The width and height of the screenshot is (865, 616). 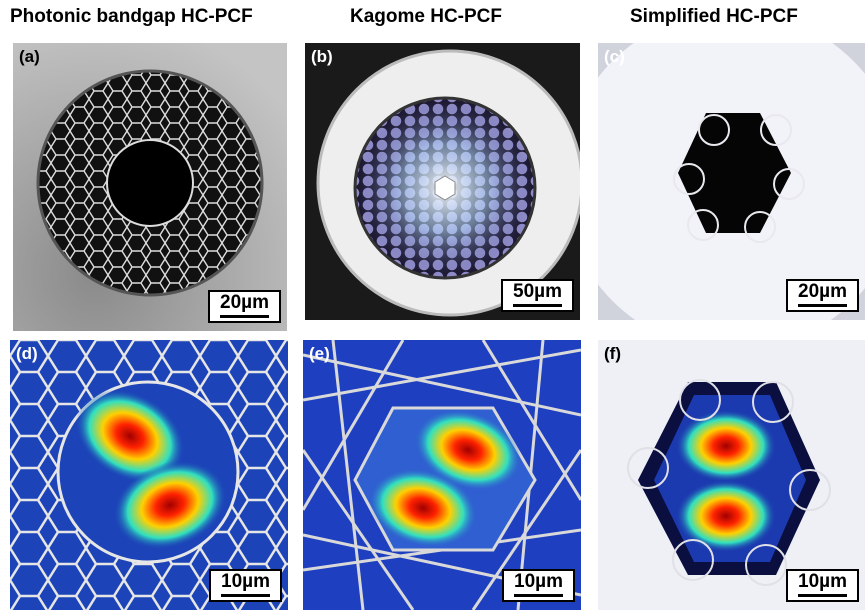 What do you see at coordinates (322, 56) in the screenshot?
I see `panel-b-label: (b)` at bounding box center [322, 56].